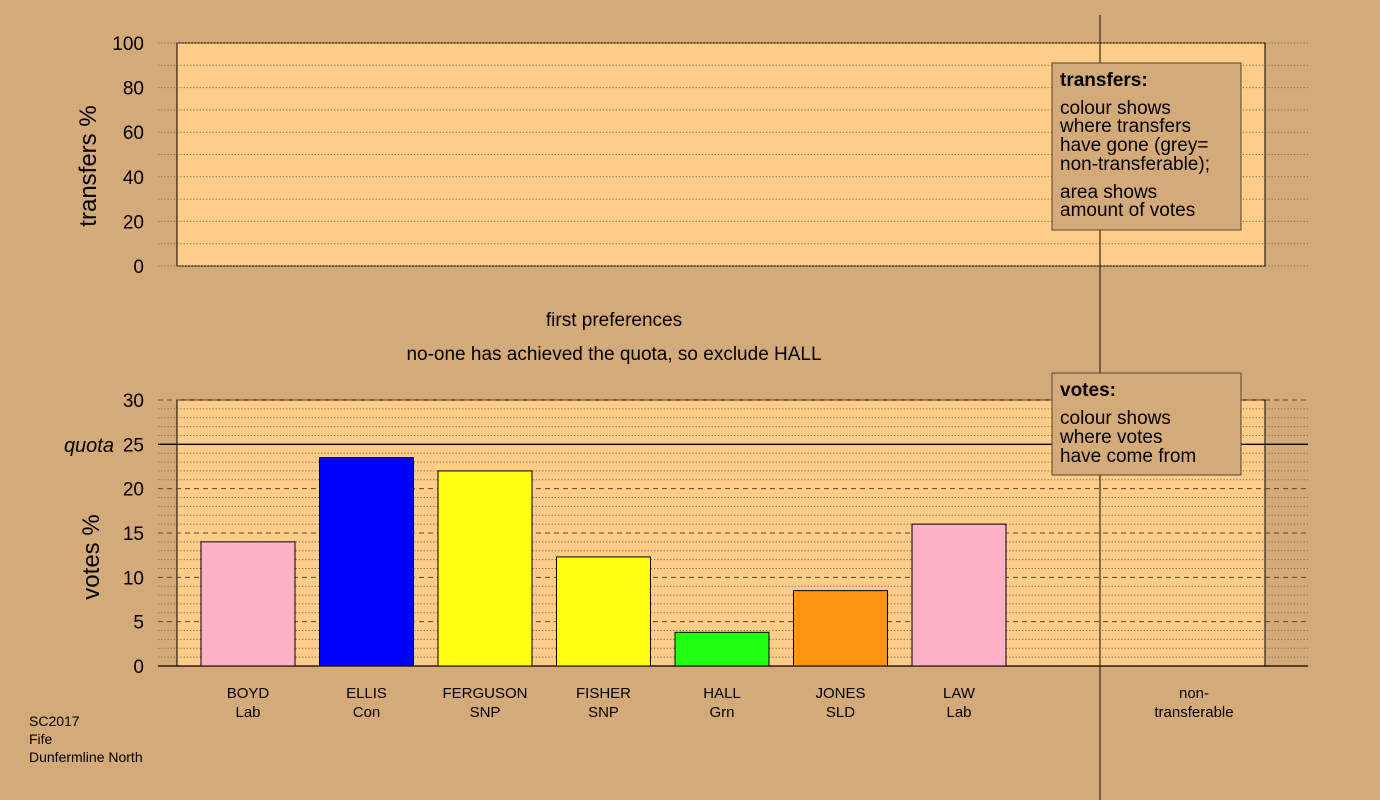  I want to click on transfers-y-tick-label: 80, so click(133, 89).